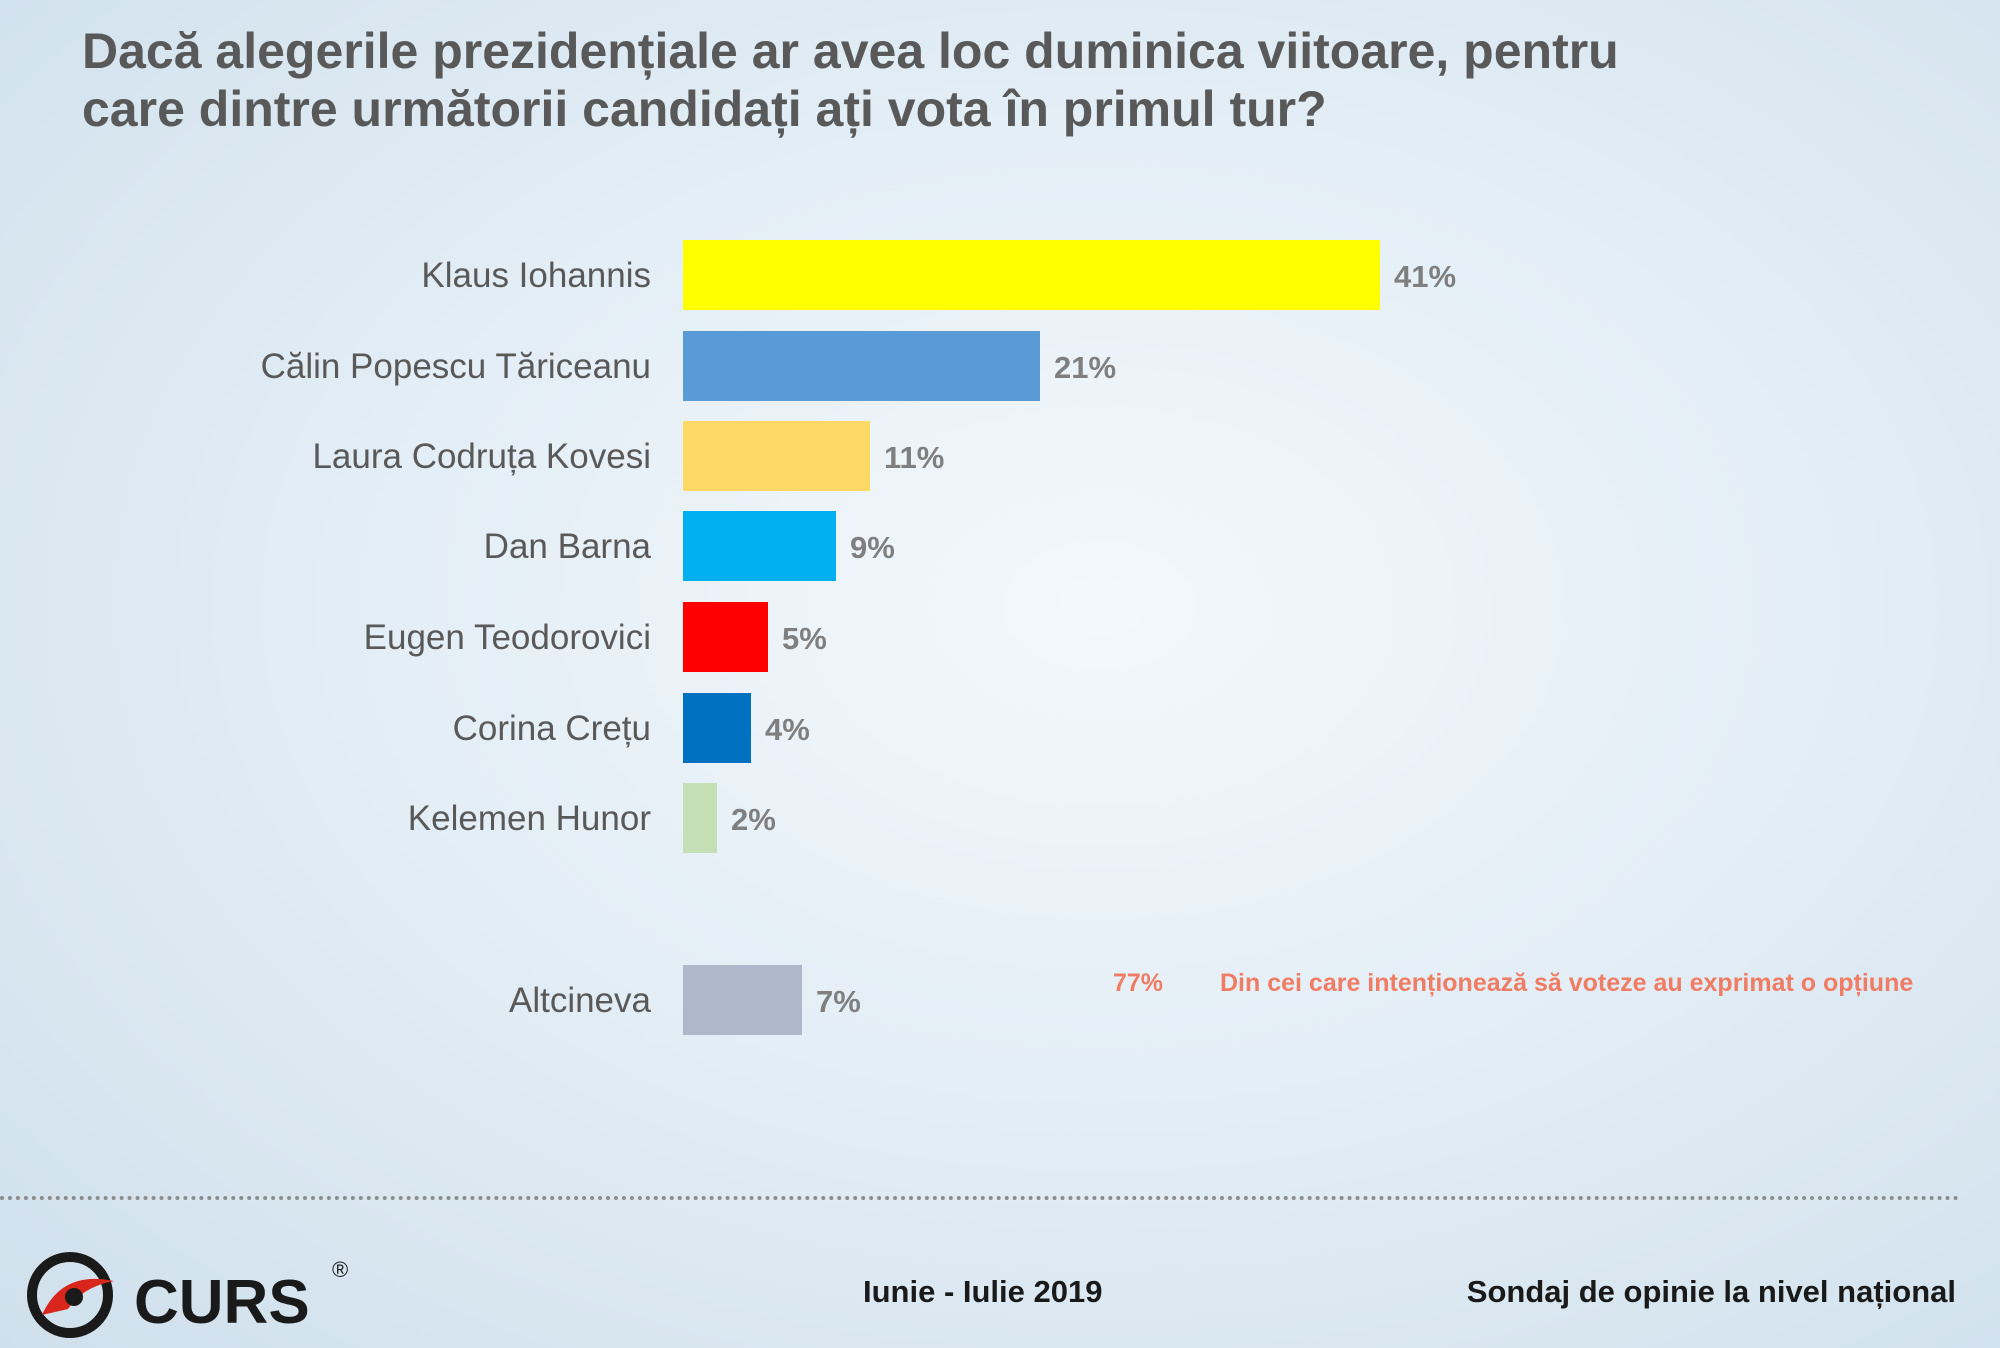  I want to click on curs-logo-icon, so click(70, 1295).